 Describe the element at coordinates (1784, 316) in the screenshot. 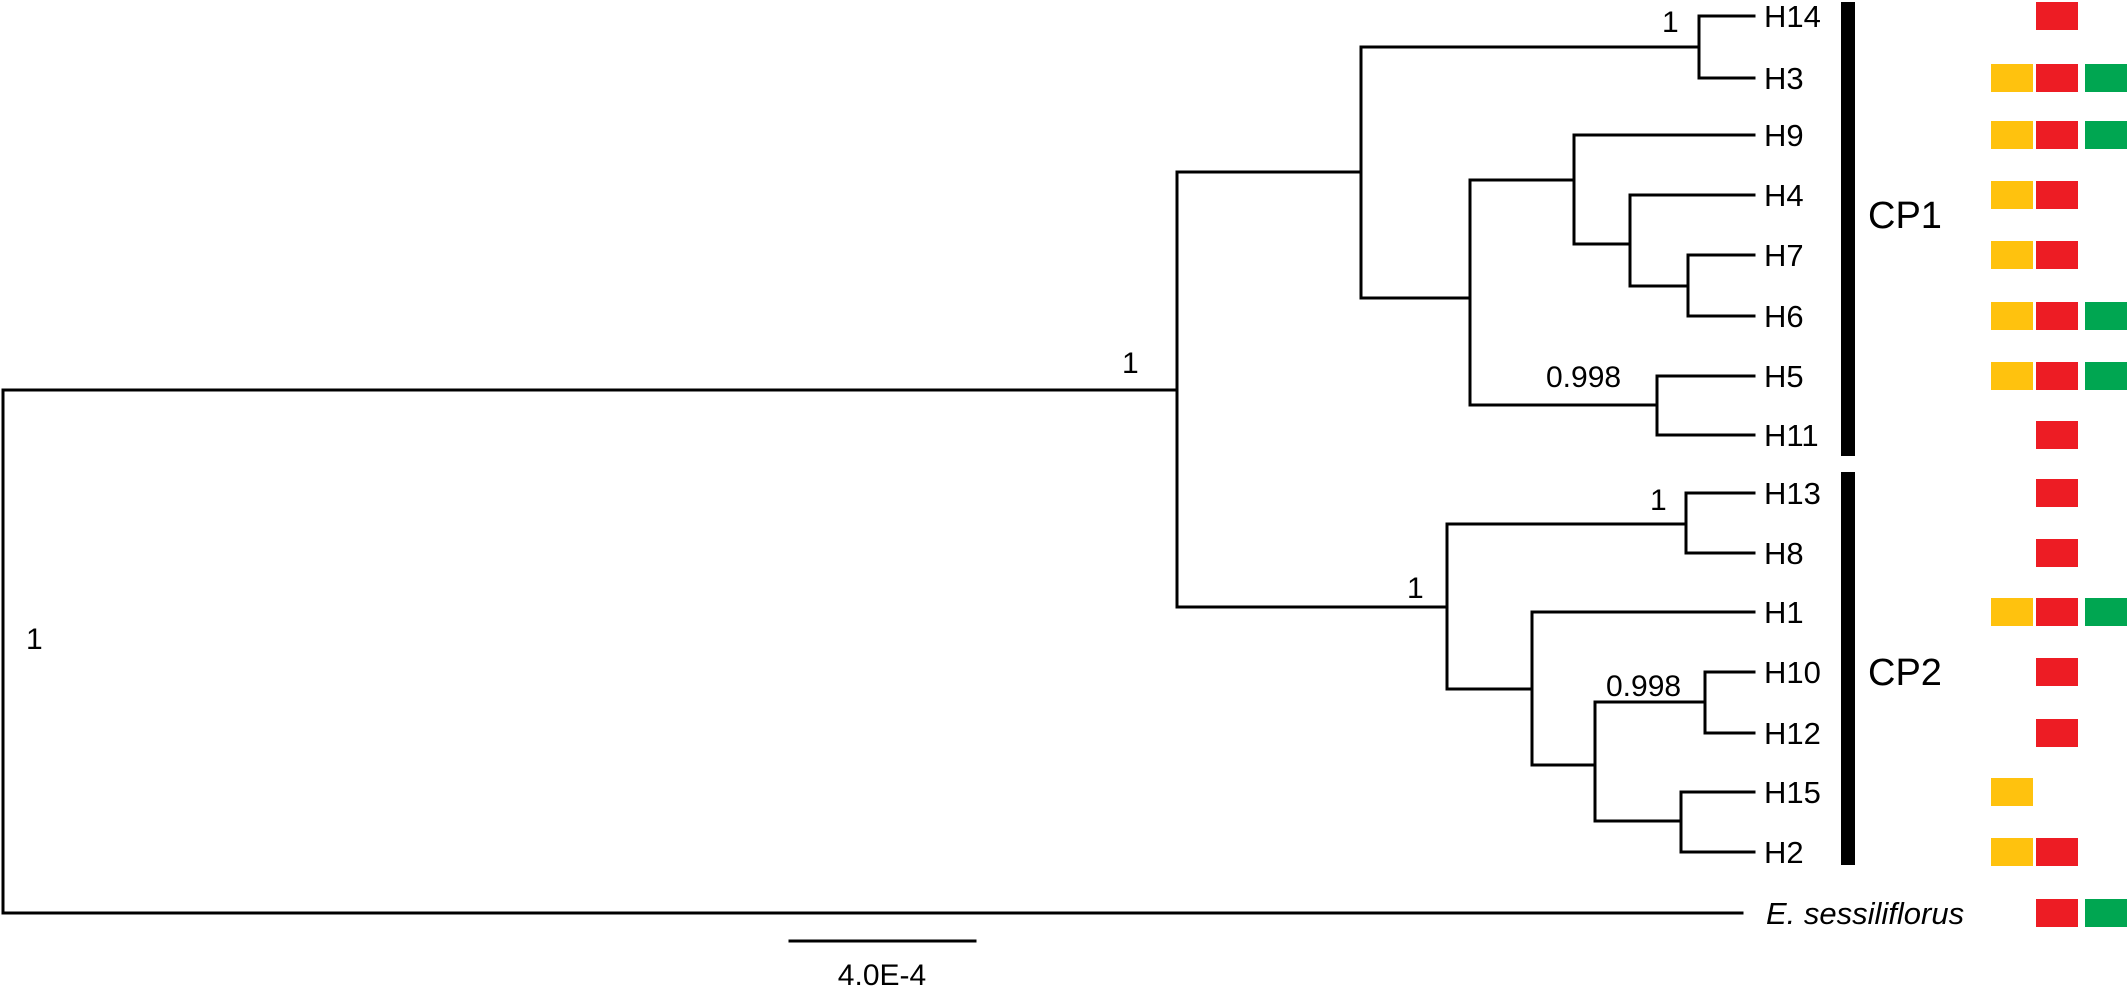

I see `tip-label: H6` at that location.